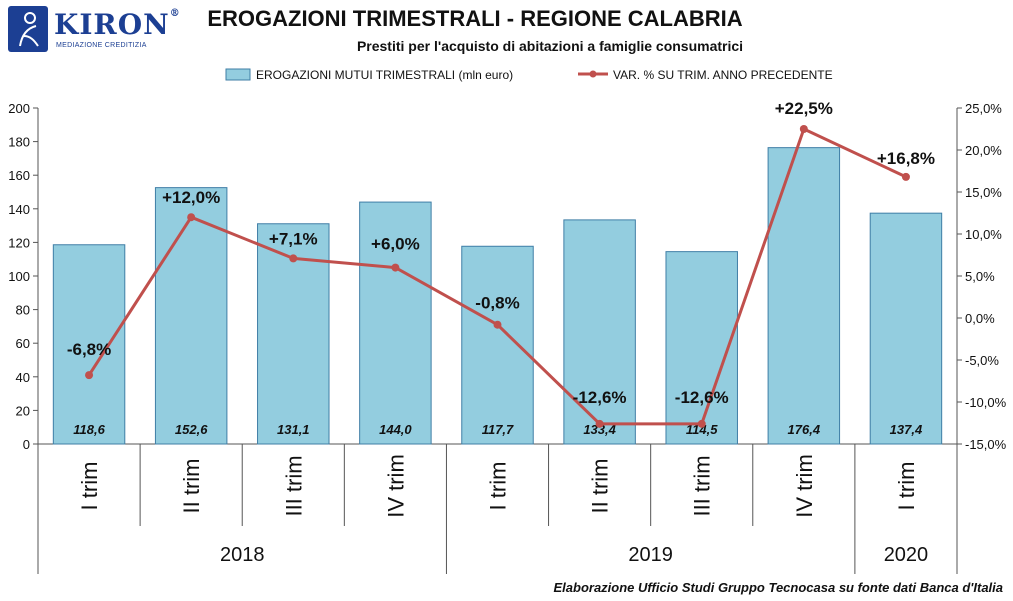  What do you see at coordinates (293, 429) in the screenshot?
I see `bar-value-label: 131,1` at bounding box center [293, 429].